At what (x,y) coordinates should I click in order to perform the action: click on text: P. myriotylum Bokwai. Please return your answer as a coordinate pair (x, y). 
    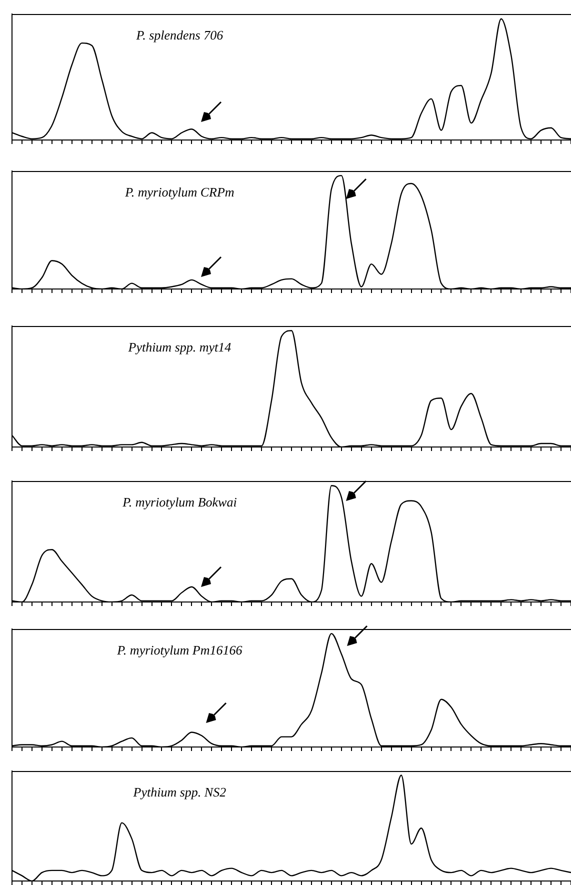
    Looking at the image, I should click on (180, 502).